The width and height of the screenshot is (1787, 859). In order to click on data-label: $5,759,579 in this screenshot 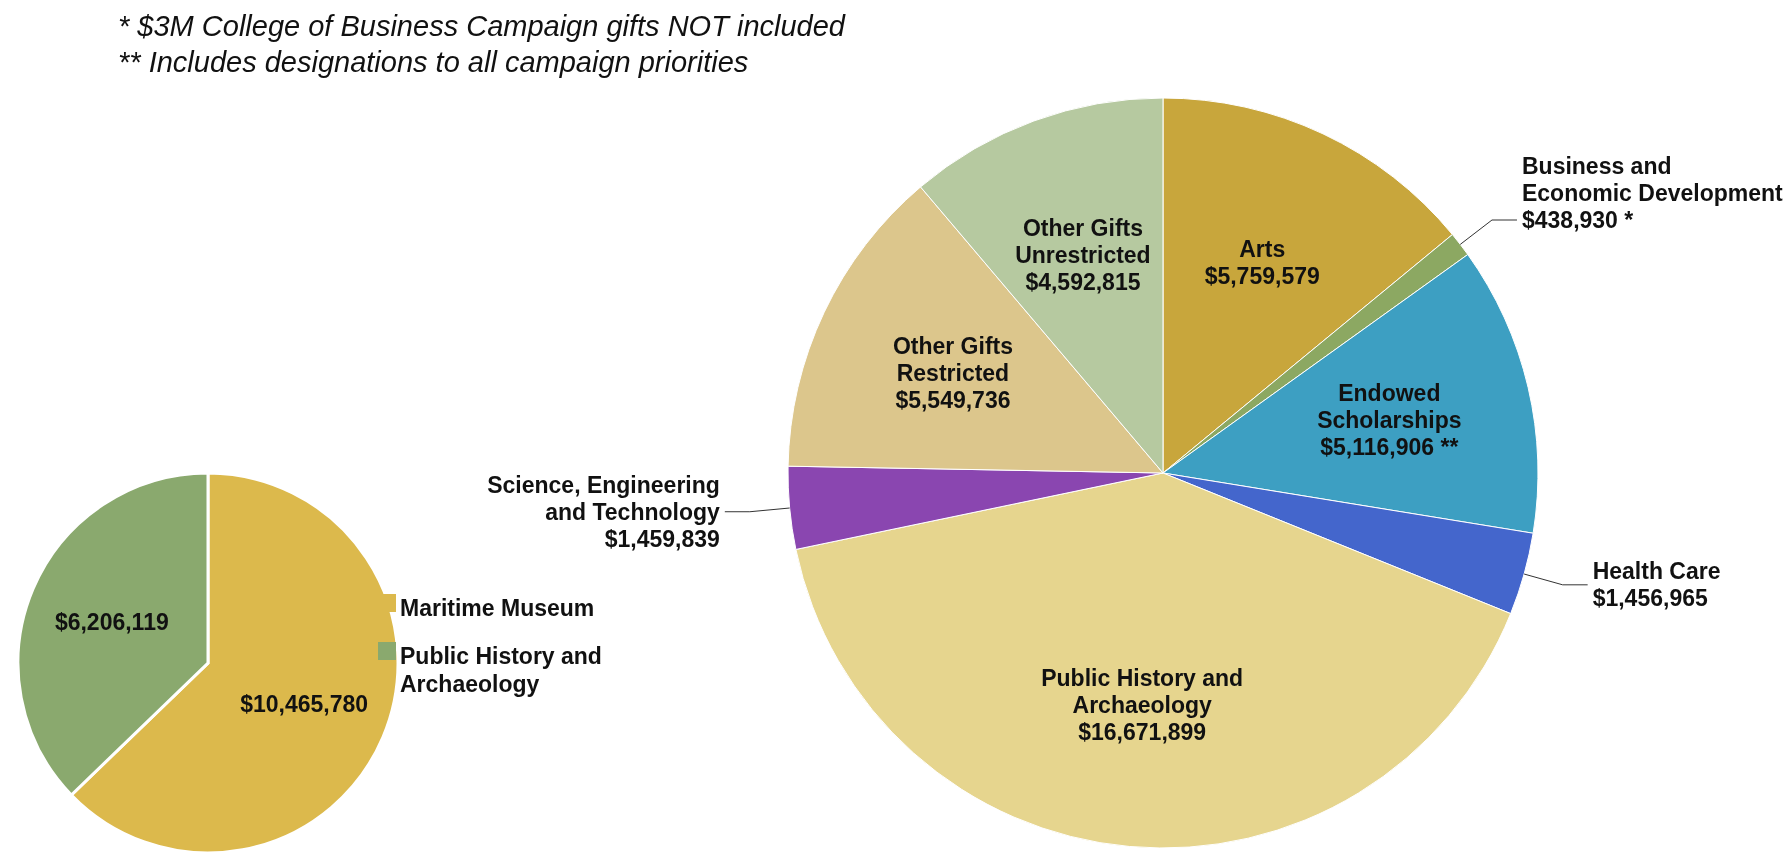, I will do `click(1262, 276)`.